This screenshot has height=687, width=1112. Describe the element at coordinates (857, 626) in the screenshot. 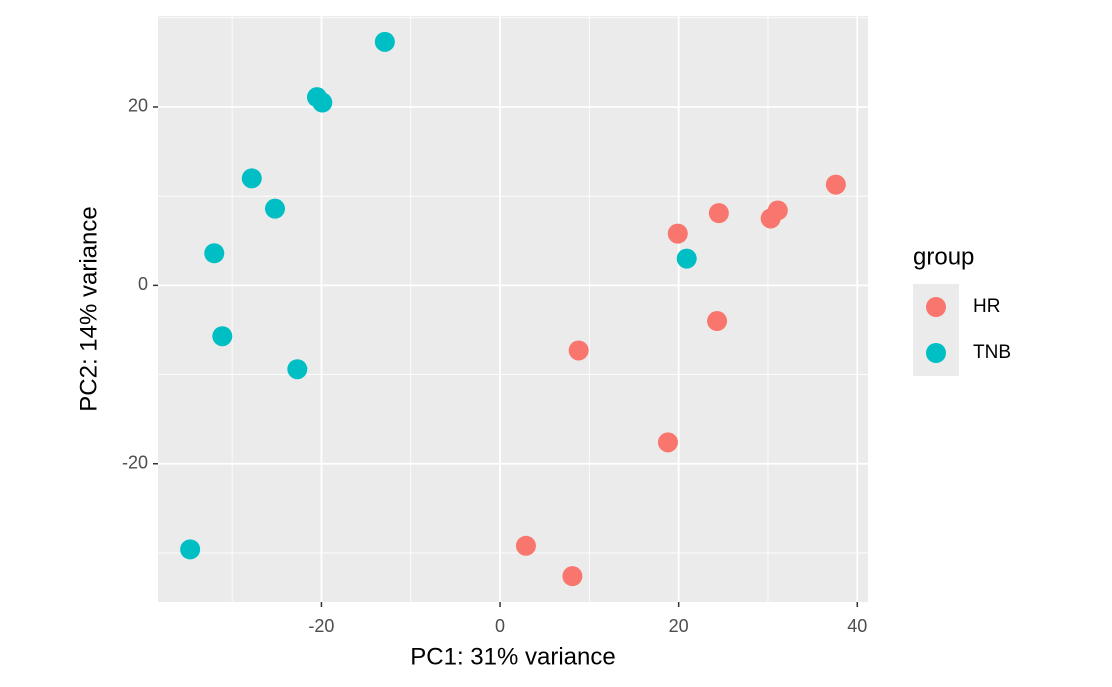

I see `x-tick-label: 40` at that location.